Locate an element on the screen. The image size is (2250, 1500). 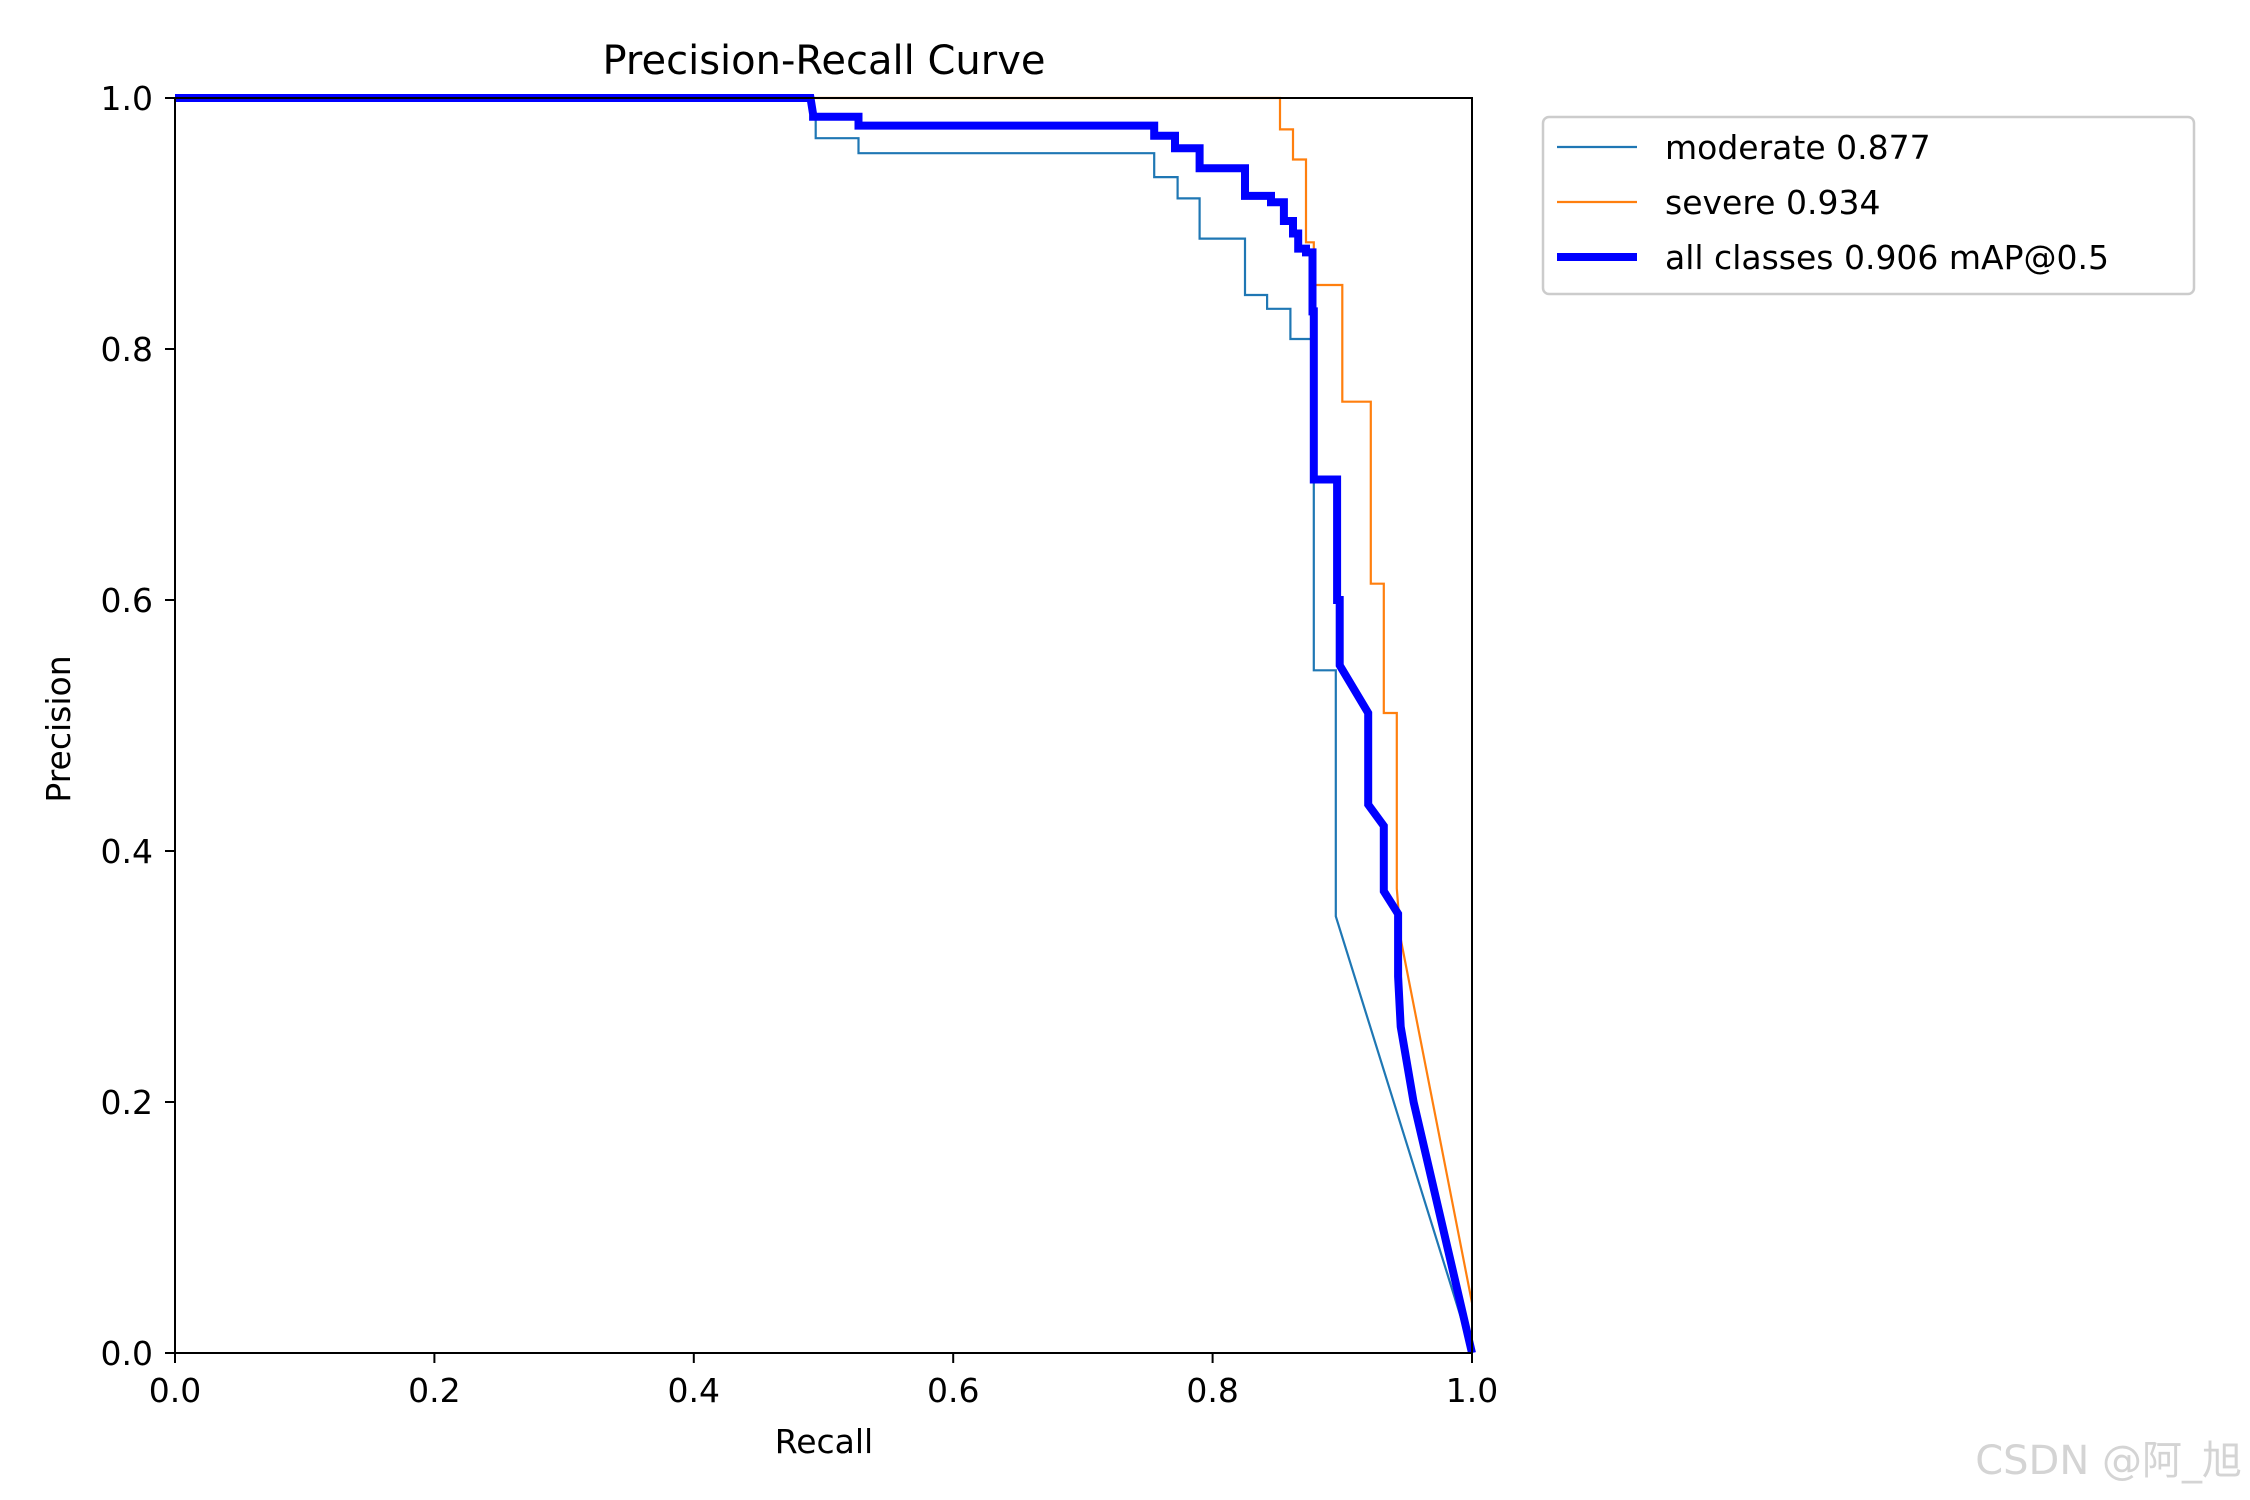
x-tick-label: 0.0 is located at coordinates (175, 1390).